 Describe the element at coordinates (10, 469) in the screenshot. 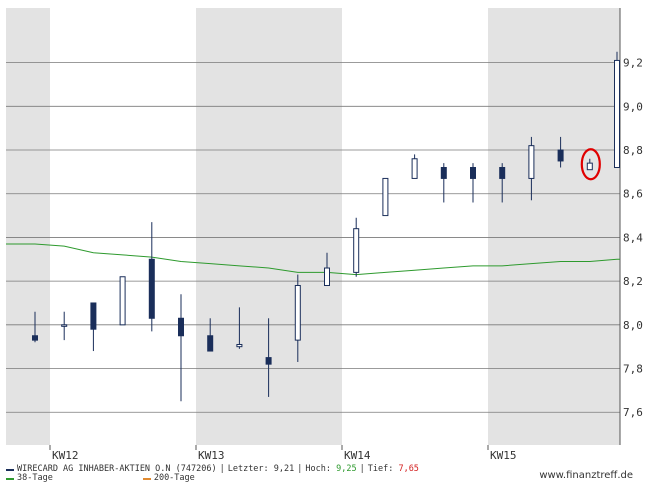

I see `legend-swatch-stock` at that location.